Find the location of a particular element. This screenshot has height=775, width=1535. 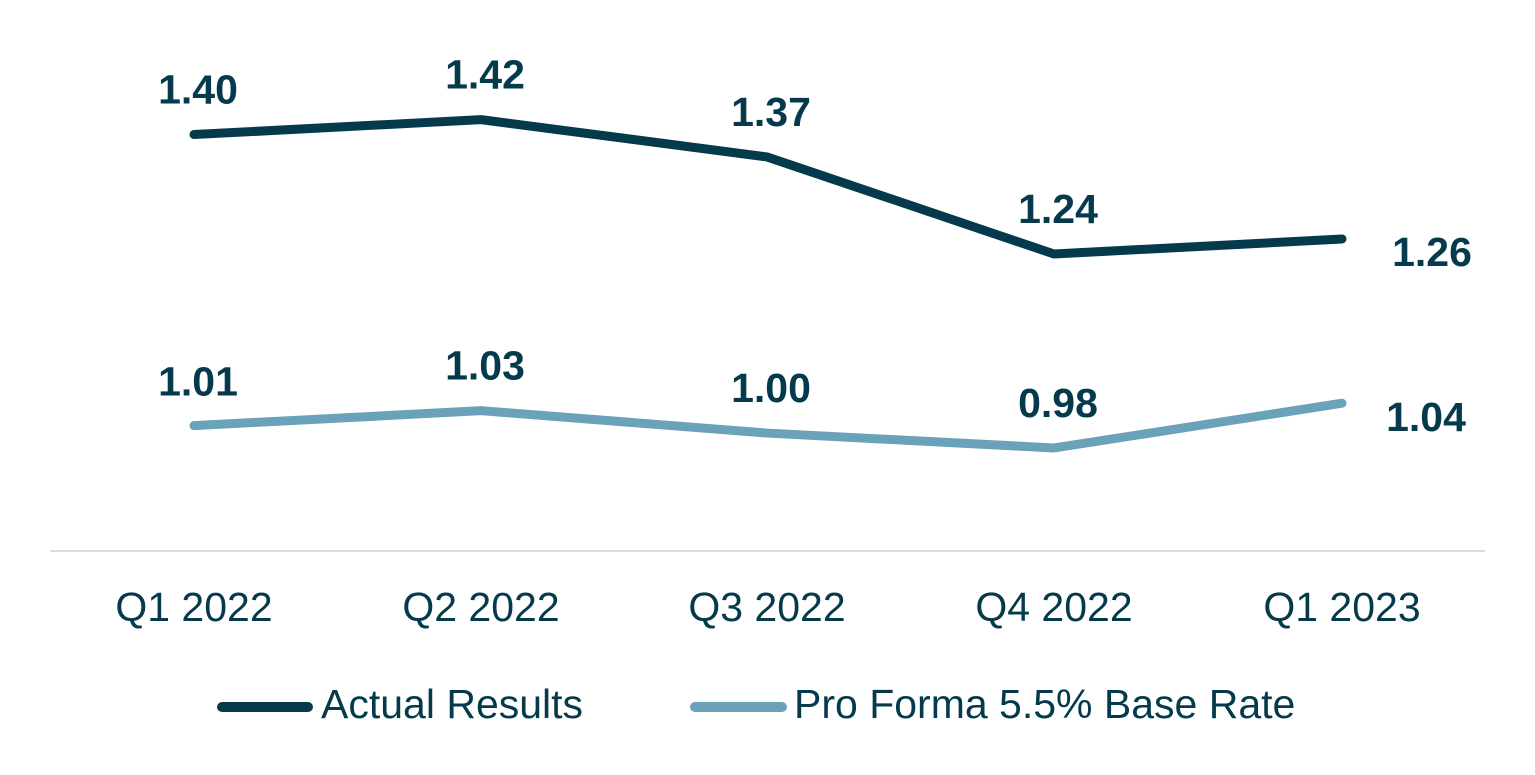

data-label: 1.03 is located at coordinates (485, 365).